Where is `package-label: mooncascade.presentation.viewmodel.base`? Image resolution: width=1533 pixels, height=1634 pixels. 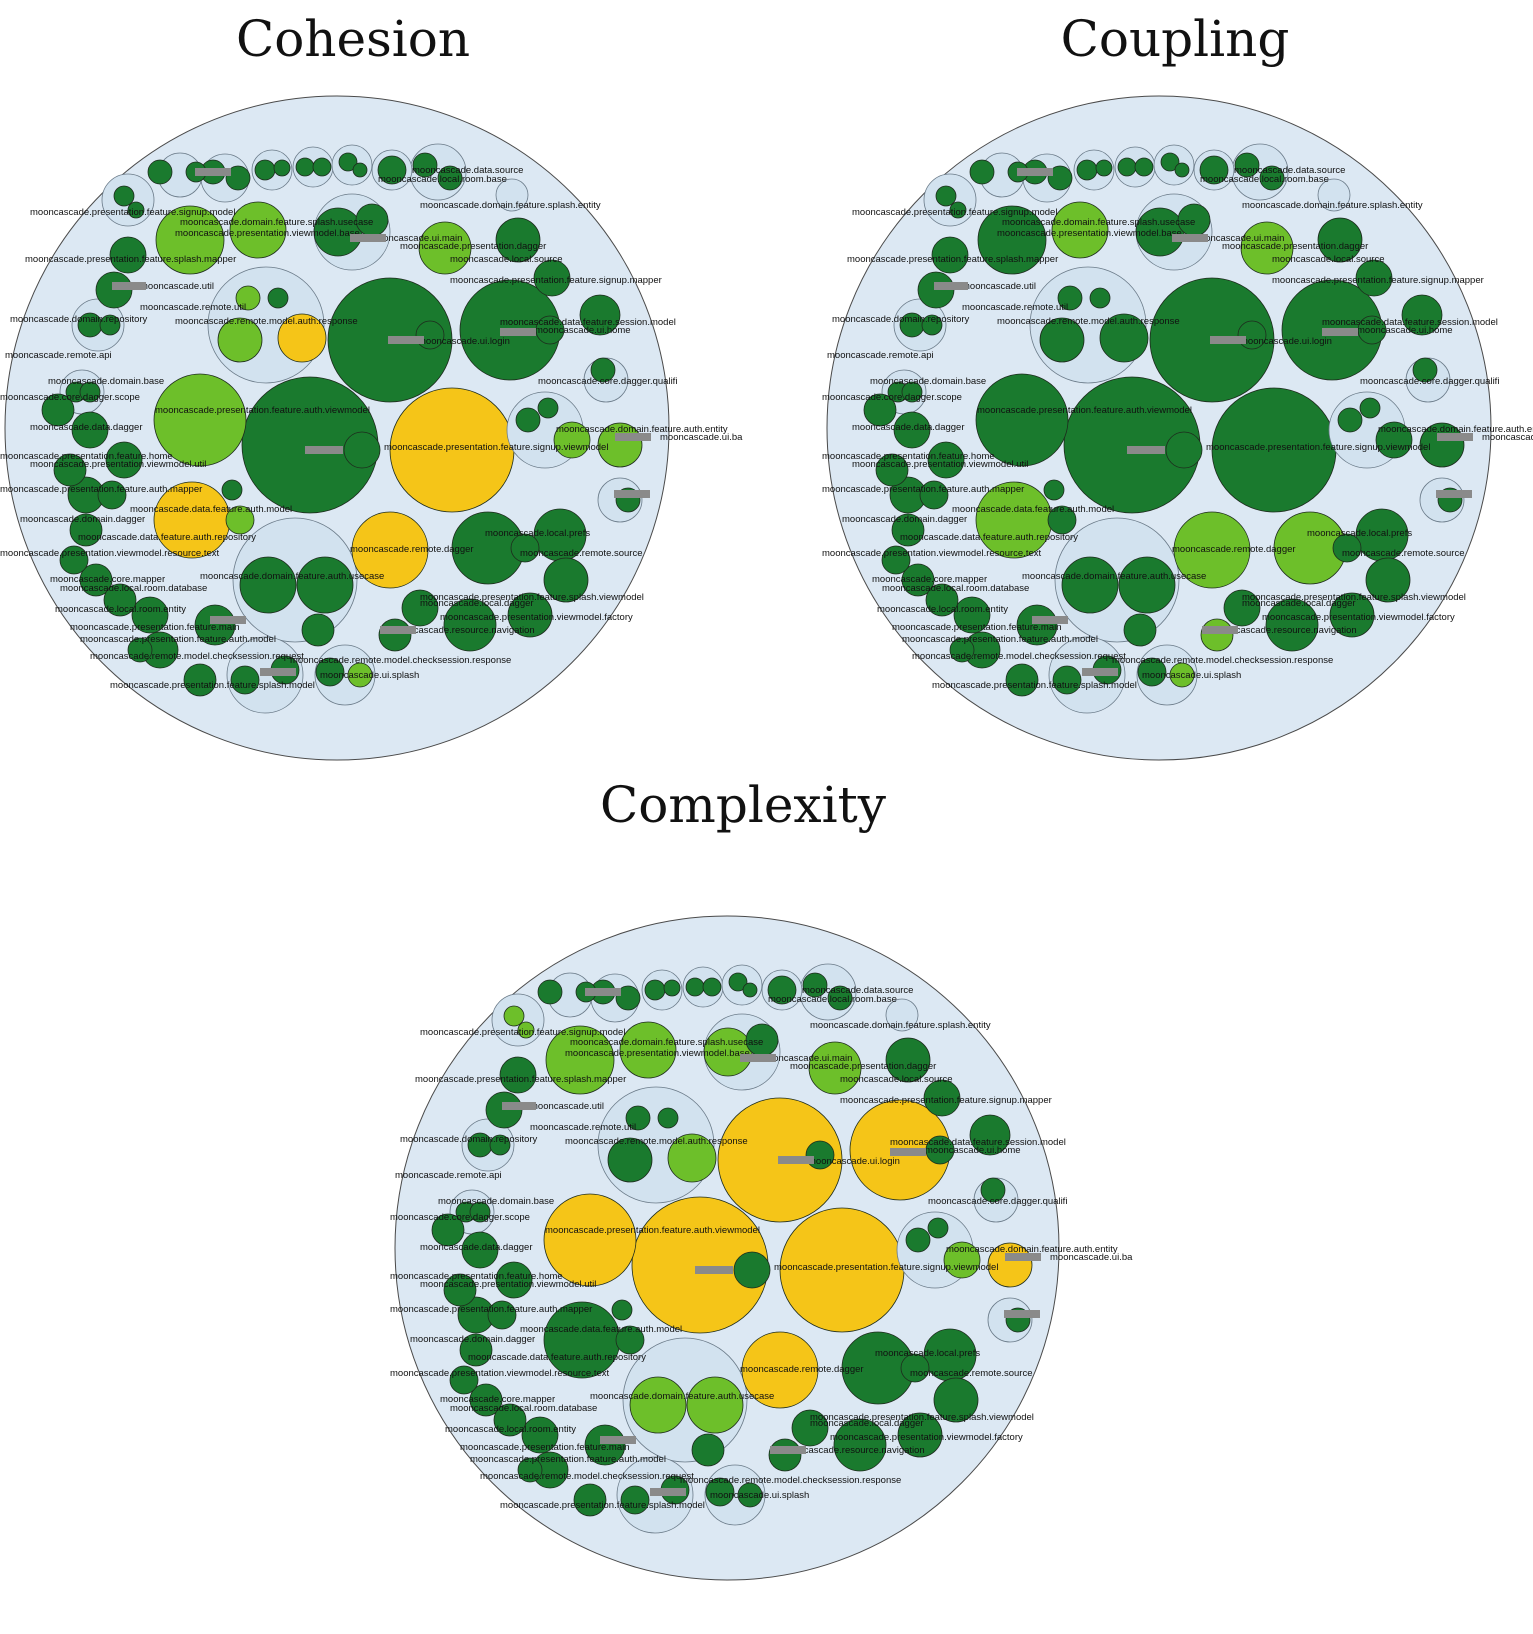
package-label: mooncascade.presentation.viewmodel.base is located at coordinates (657, 1053).